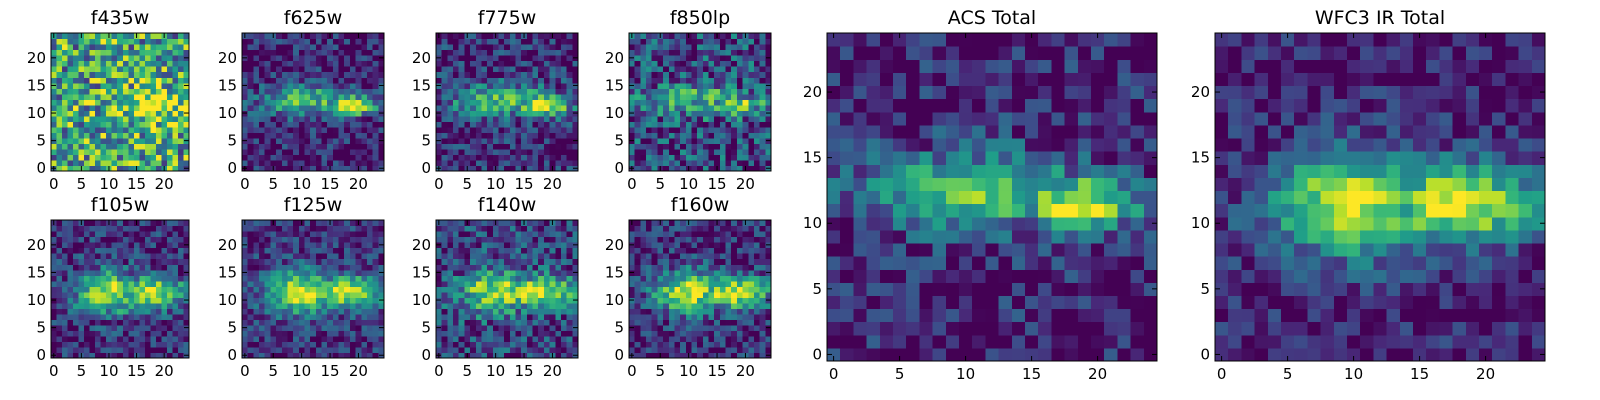 The height and width of the screenshot is (400, 1600). I want to click on heatmap-cells, so click(507, 102).